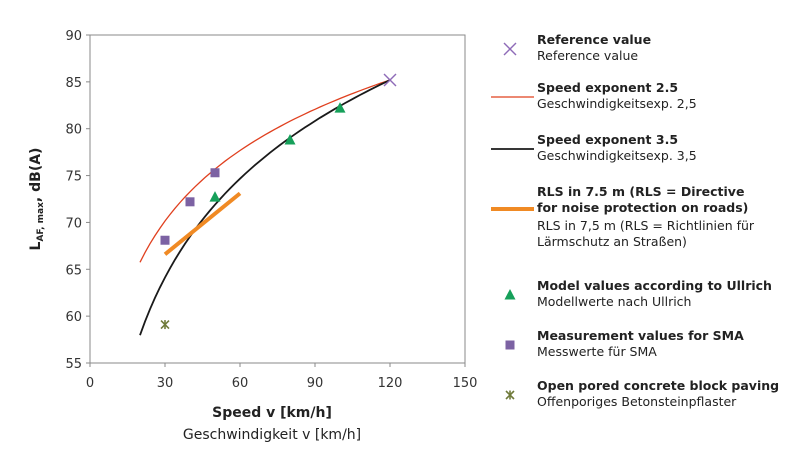 The height and width of the screenshot is (455, 800). What do you see at coordinates (588, 55) in the screenshot?
I see `legend-label-de: Reference value` at bounding box center [588, 55].